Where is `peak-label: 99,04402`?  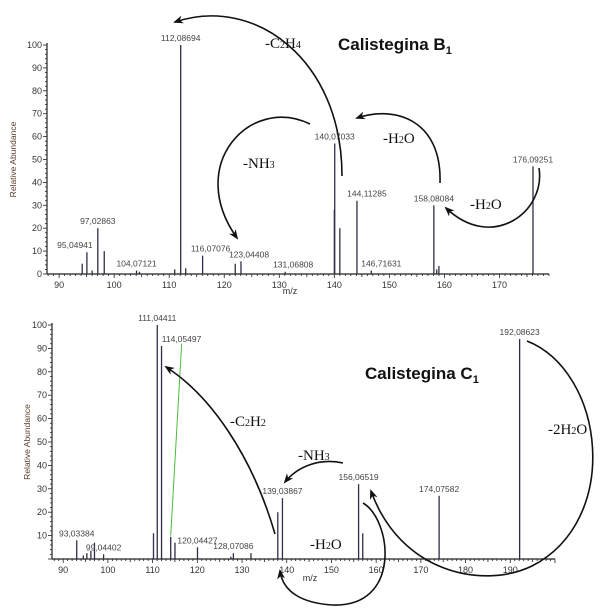
peak-label: 99,04402 is located at coordinates (104, 547).